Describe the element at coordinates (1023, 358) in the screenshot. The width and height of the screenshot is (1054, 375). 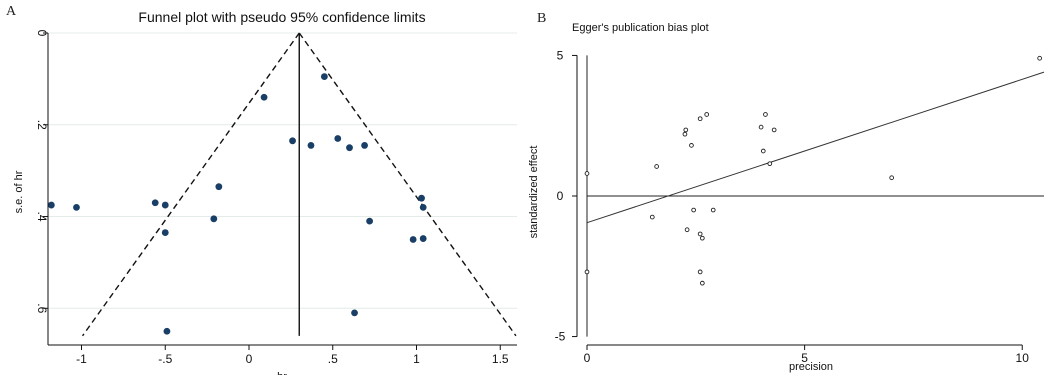
I see `egger-x-tick-label: 10` at that location.